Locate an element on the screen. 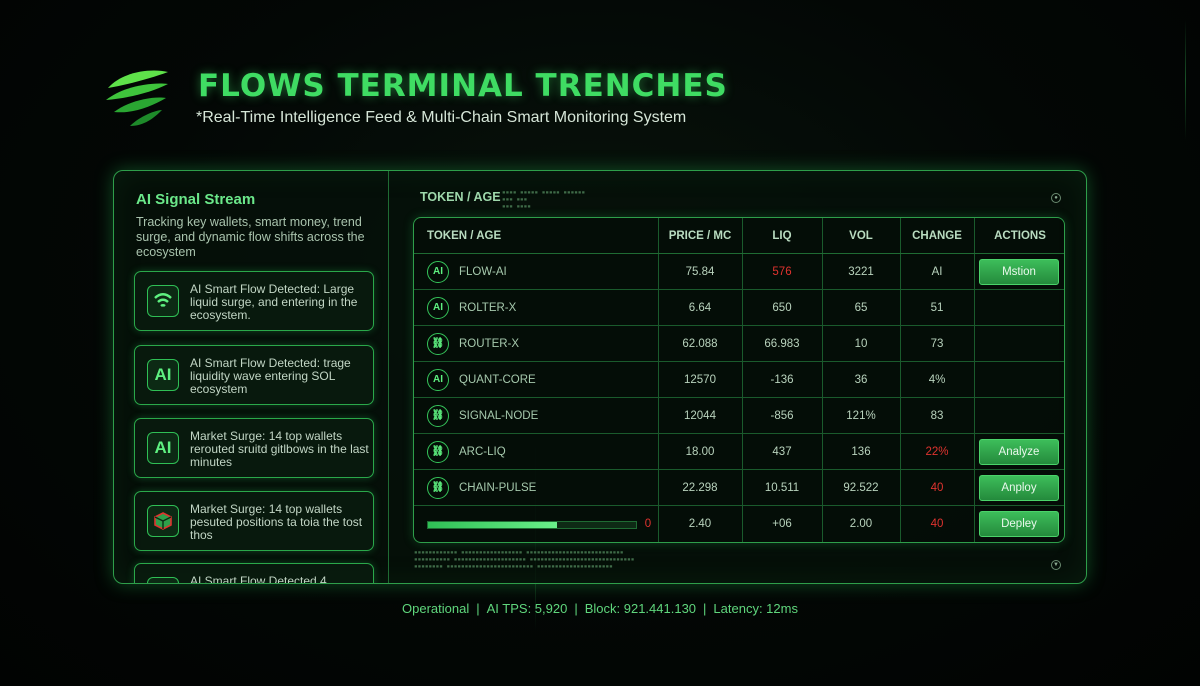 The height and width of the screenshot is (686, 1200). table-row: ⛓ ARC-LIQ 18.00 437 136 22% Analyze is located at coordinates (739, 452).